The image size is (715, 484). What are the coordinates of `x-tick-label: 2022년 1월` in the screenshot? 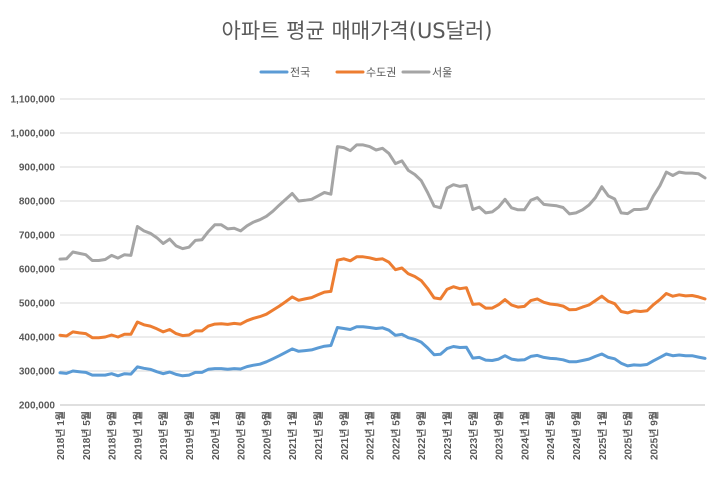 It's located at (370, 435).